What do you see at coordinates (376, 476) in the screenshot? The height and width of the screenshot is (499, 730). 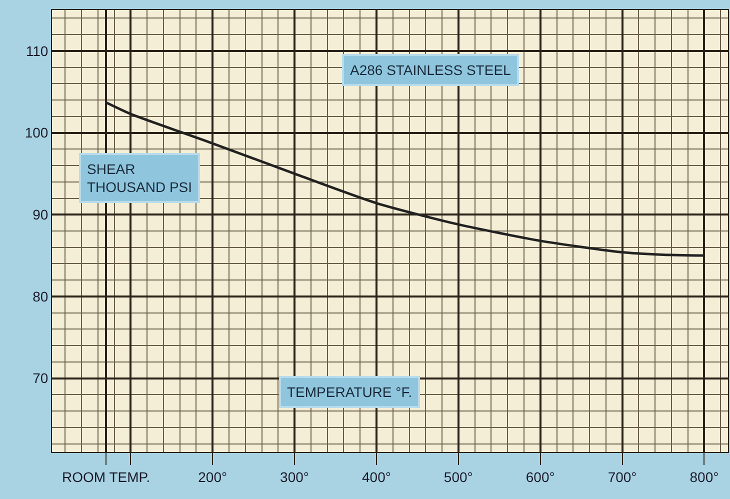 I see `x-tick-label: 400°` at bounding box center [376, 476].